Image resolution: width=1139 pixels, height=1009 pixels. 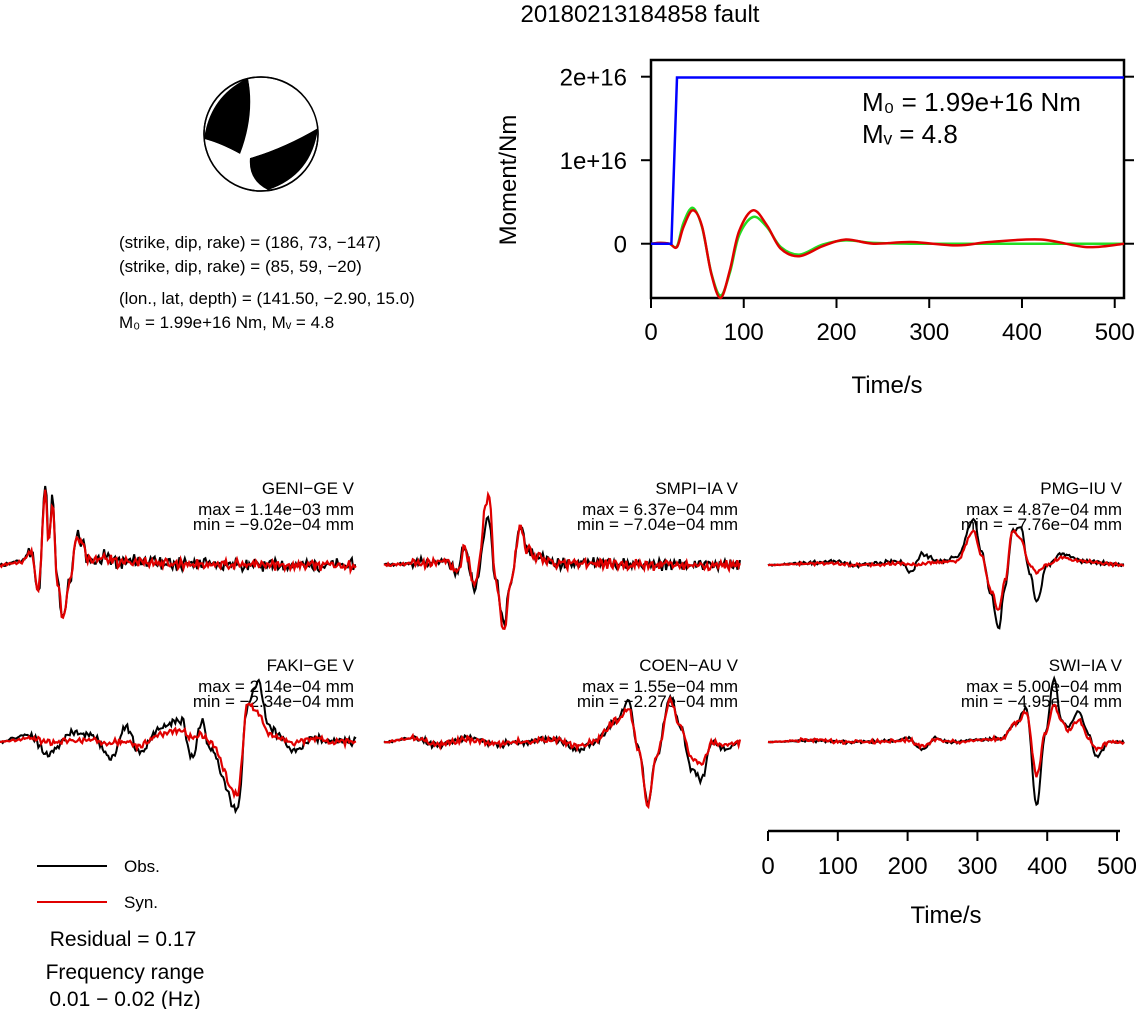 I want to click on station-min: min = −4.95e−04 mm, so click(x=1041, y=701).